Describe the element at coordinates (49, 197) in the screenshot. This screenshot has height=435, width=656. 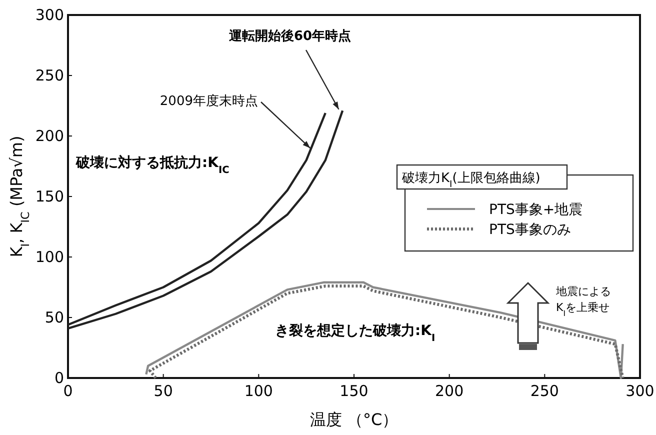
I see `y-tick-label: 150` at that location.